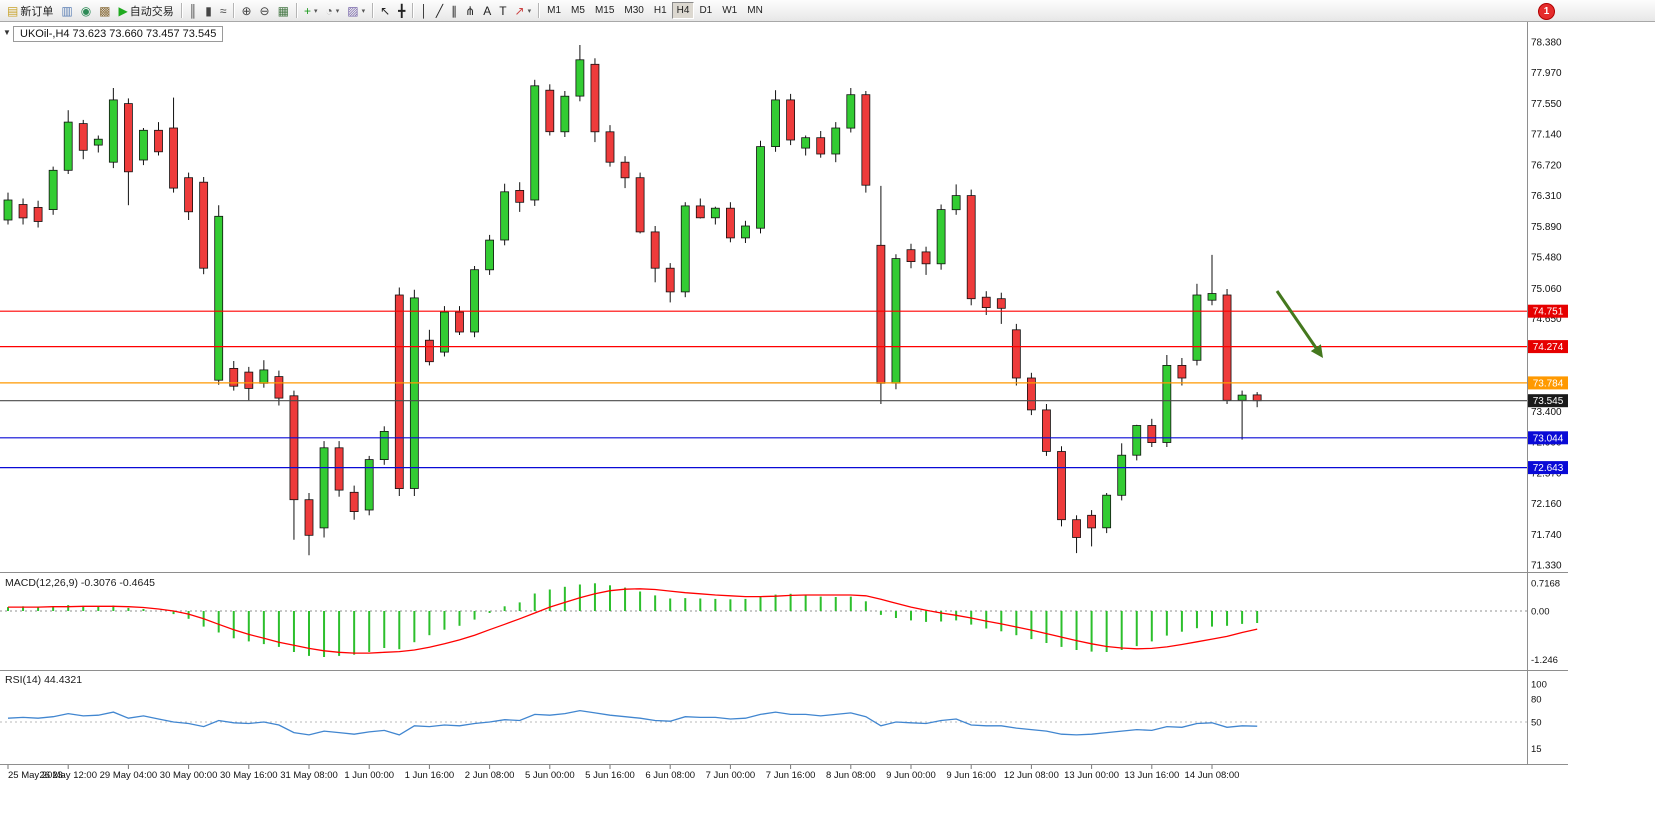 Image resolution: width=1655 pixels, height=828 pixels. Describe the element at coordinates (550, 775) in the screenshot. I see `svg-text: 5 Jun 00:00` at that location.